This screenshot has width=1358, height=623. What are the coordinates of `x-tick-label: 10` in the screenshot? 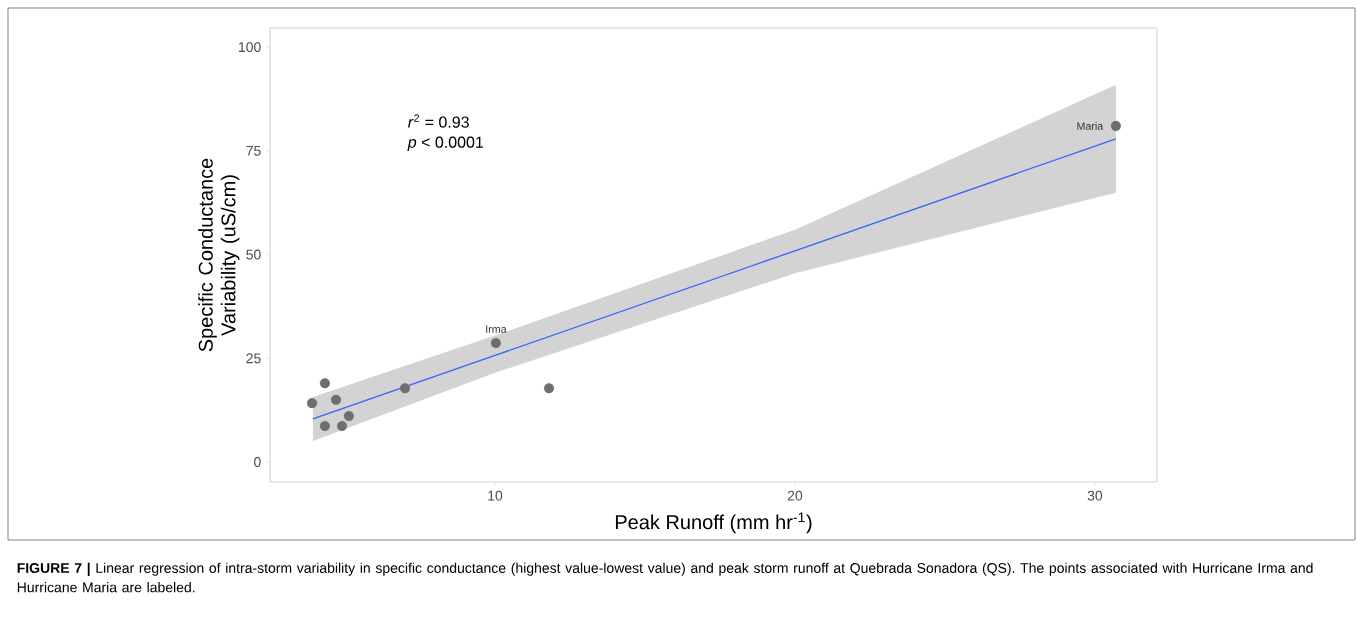 It's located at (495, 495).